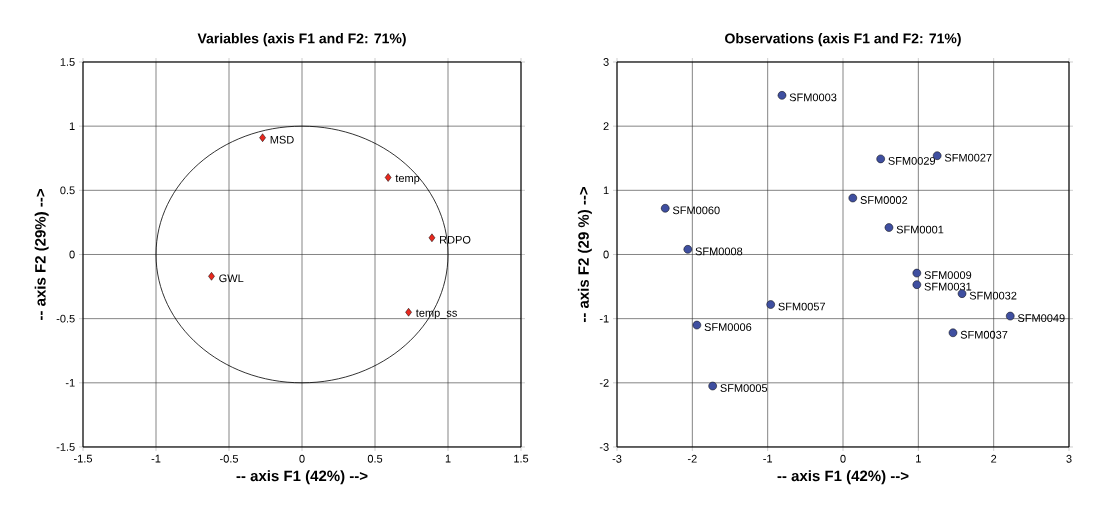  I want to click on annotation: RDPO, so click(455, 239).